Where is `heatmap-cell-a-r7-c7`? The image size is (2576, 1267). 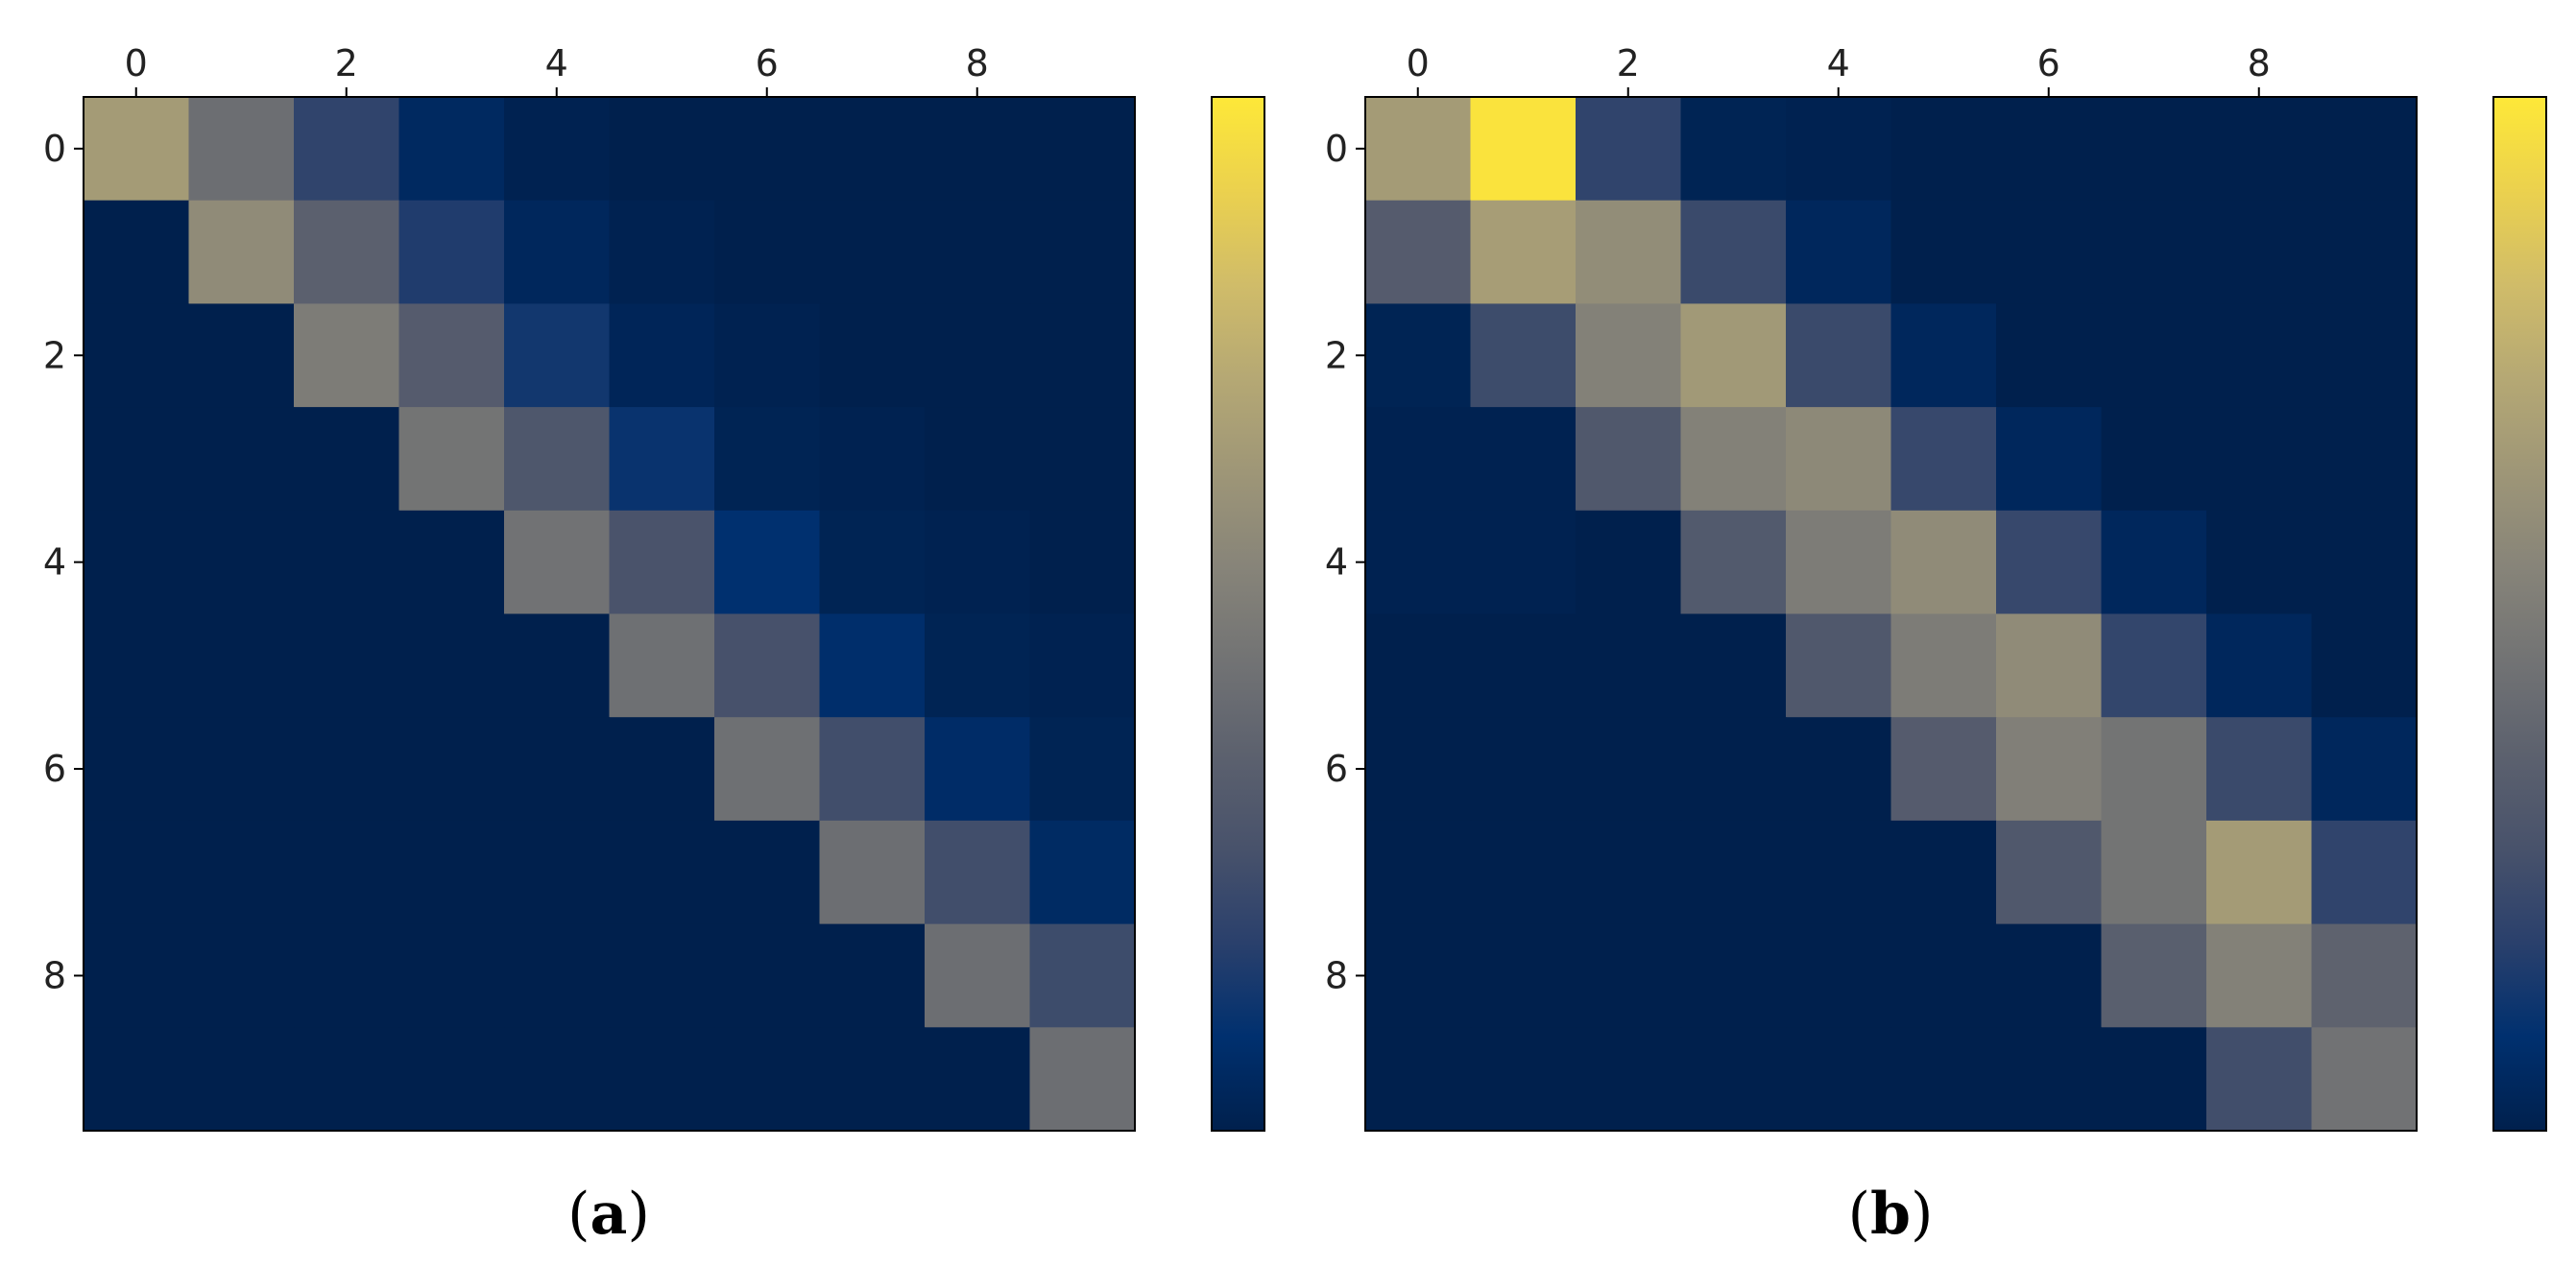 heatmap-cell-a-r7-c7 is located at coordinates (872, 872).